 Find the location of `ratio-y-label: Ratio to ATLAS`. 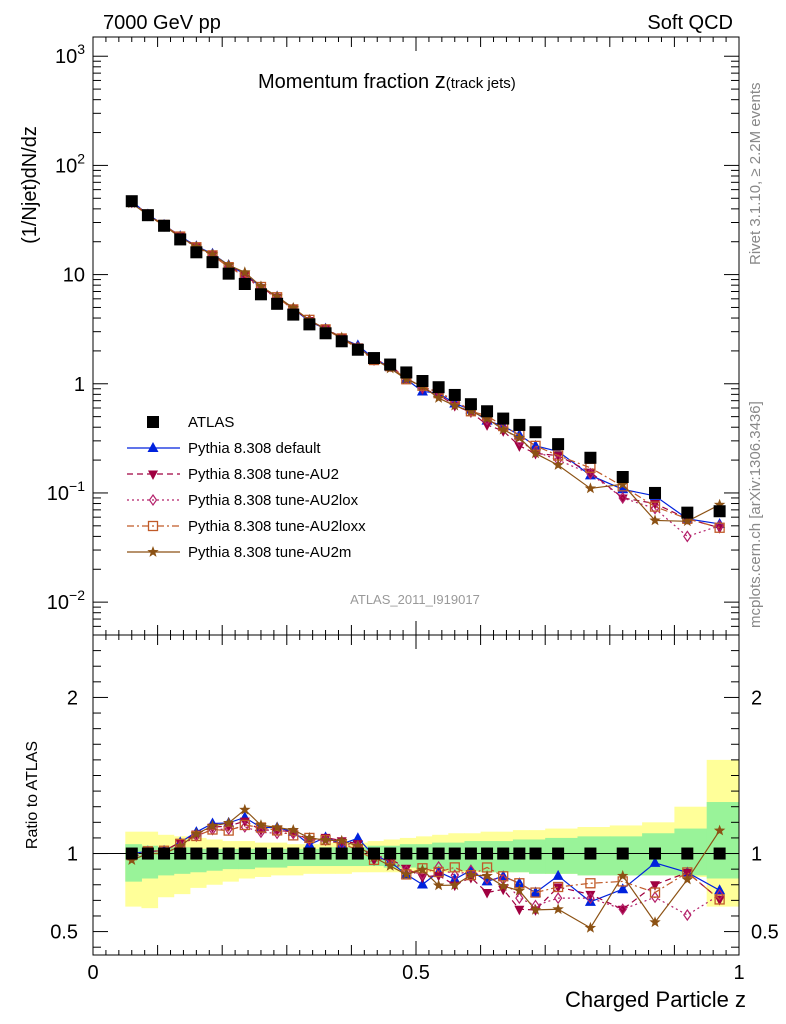

ratio-y-label: Ratio to ATLAS is located at coordinates (32, 795).